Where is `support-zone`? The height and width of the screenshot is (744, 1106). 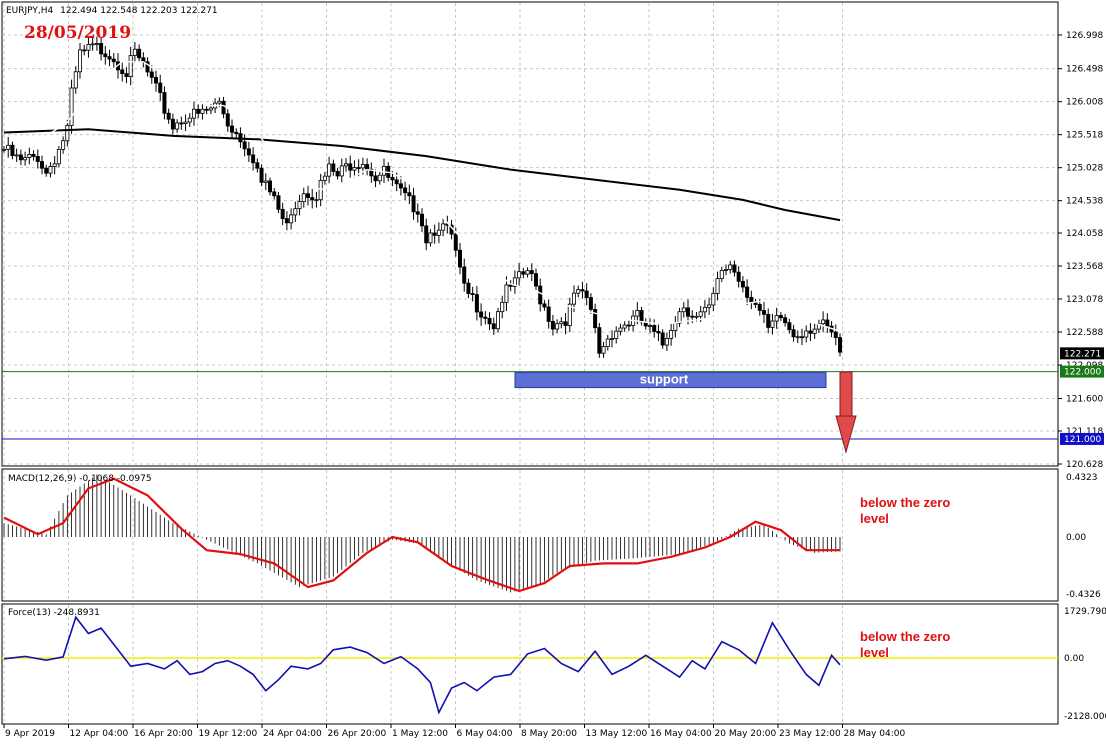
support-zone is located at coordinates (670, 380).